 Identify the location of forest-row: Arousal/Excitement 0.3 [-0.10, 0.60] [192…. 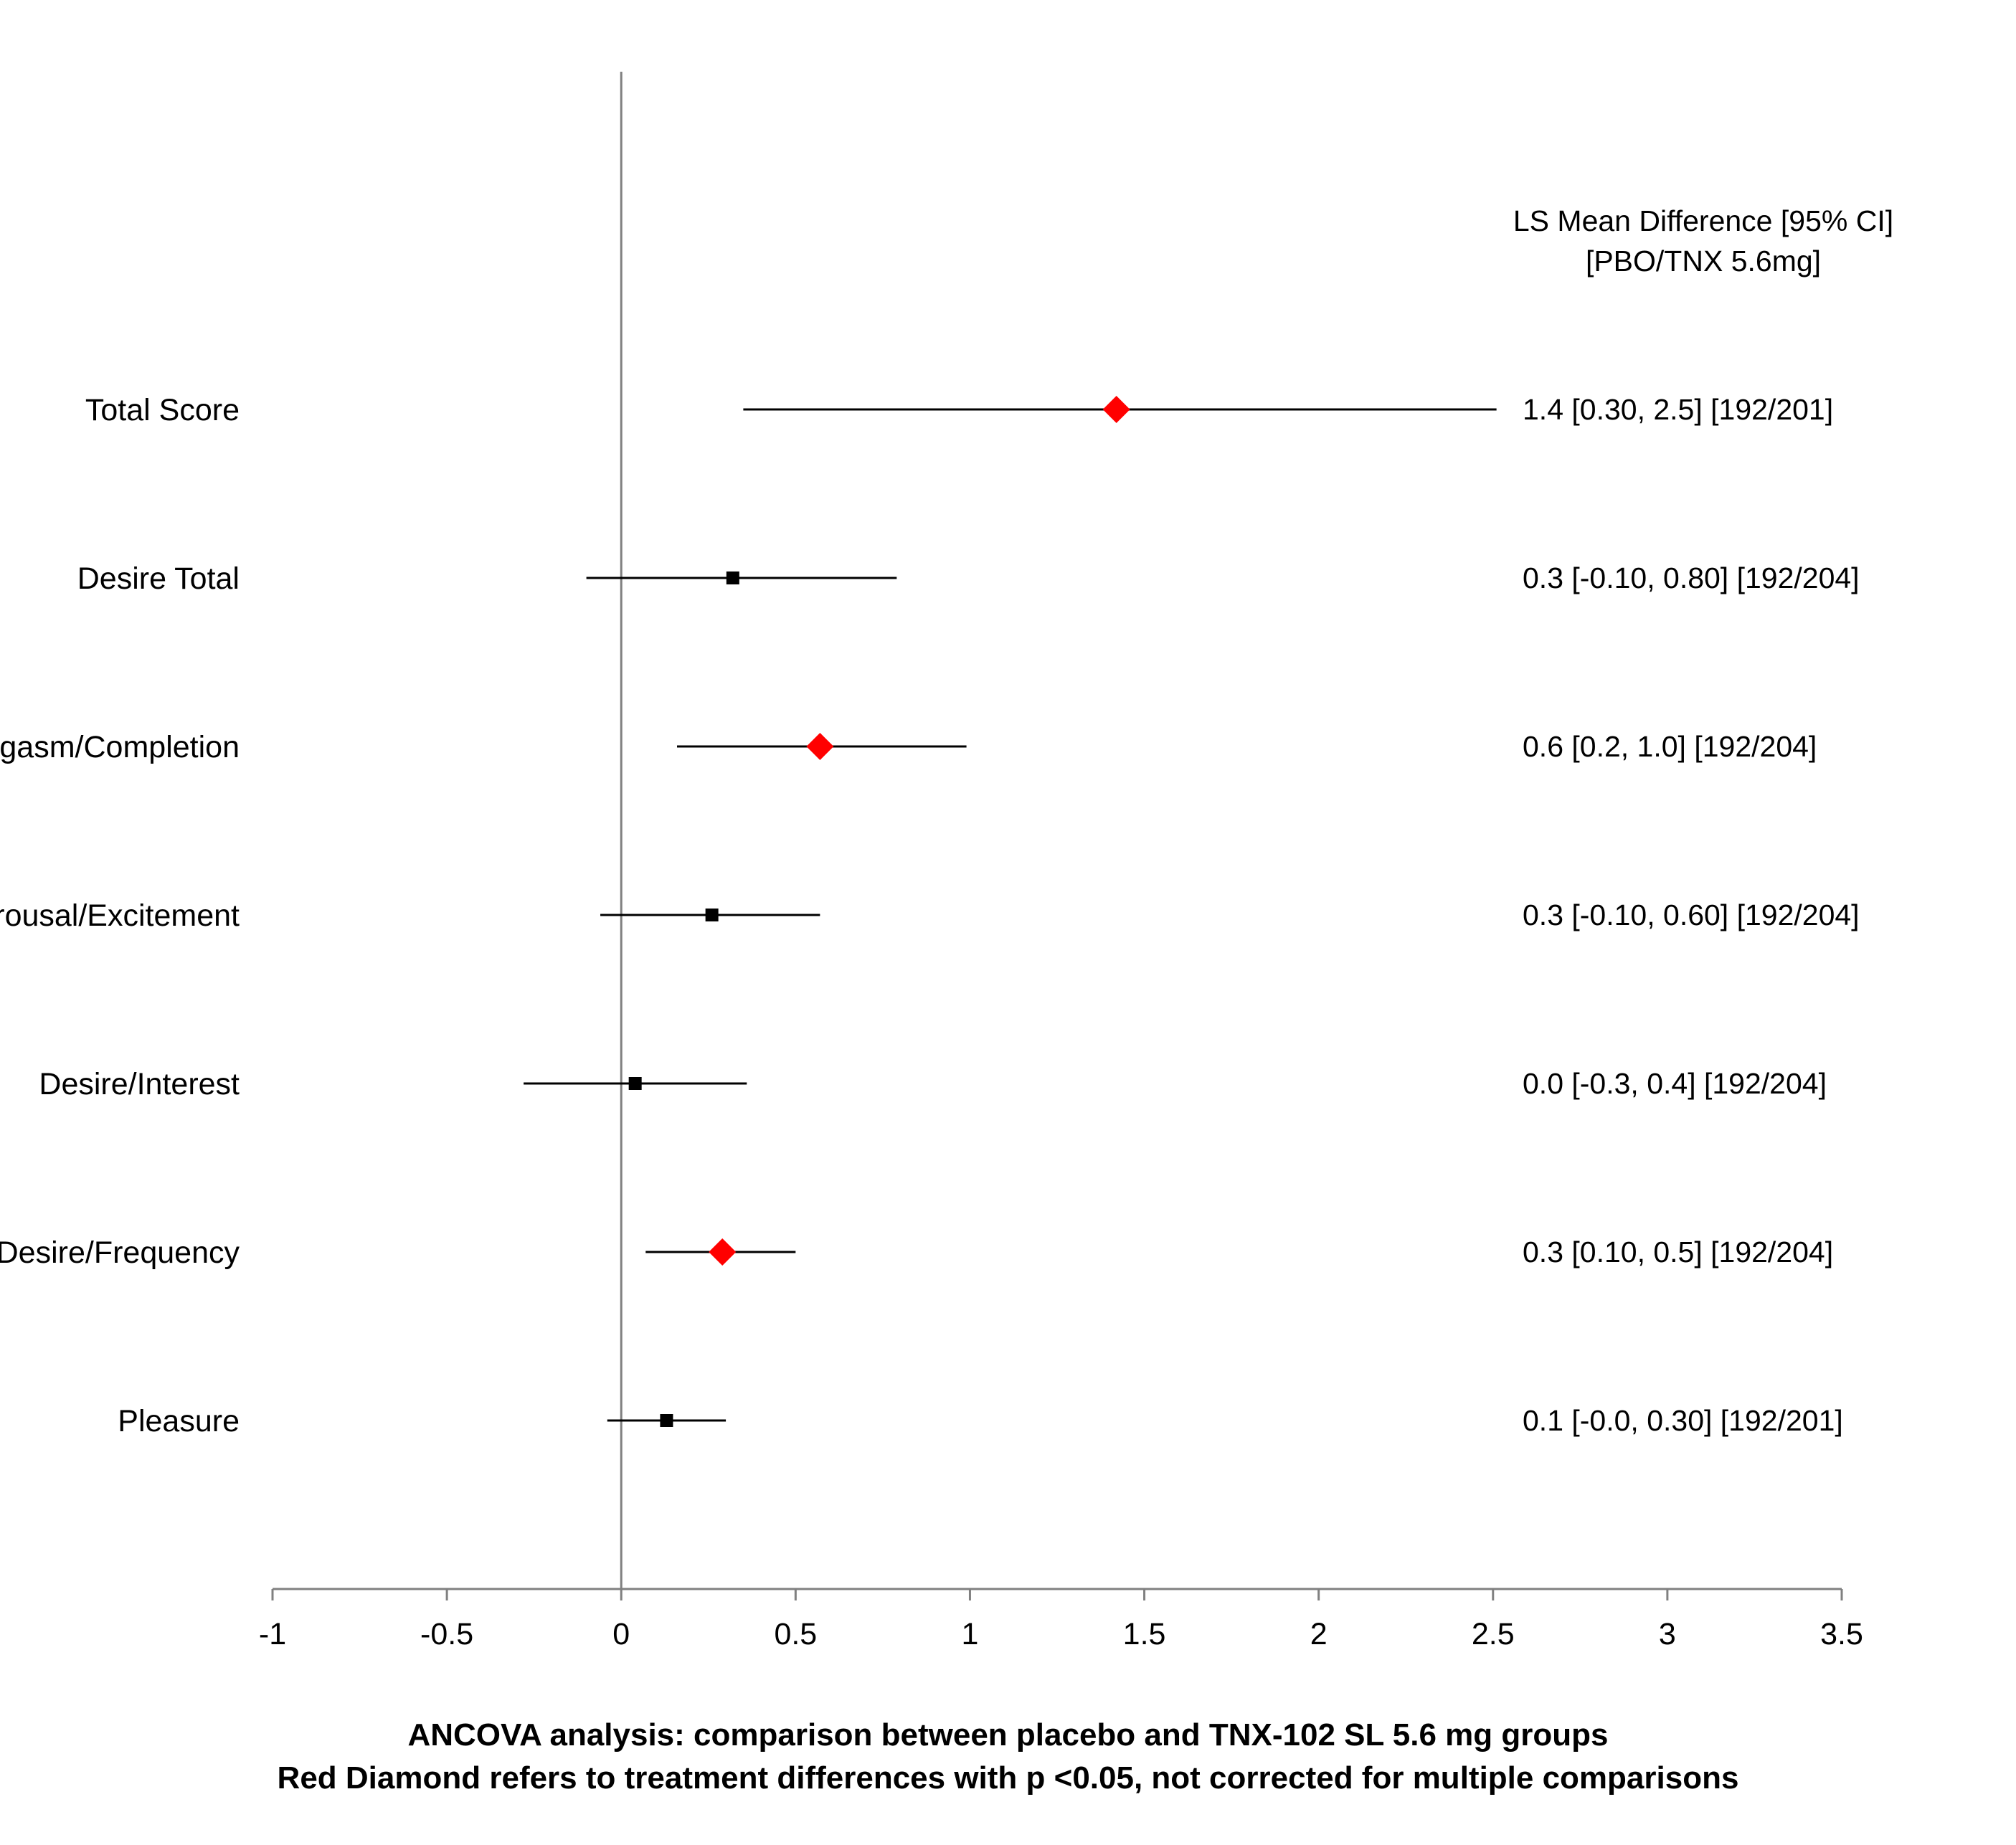
(930, 915).